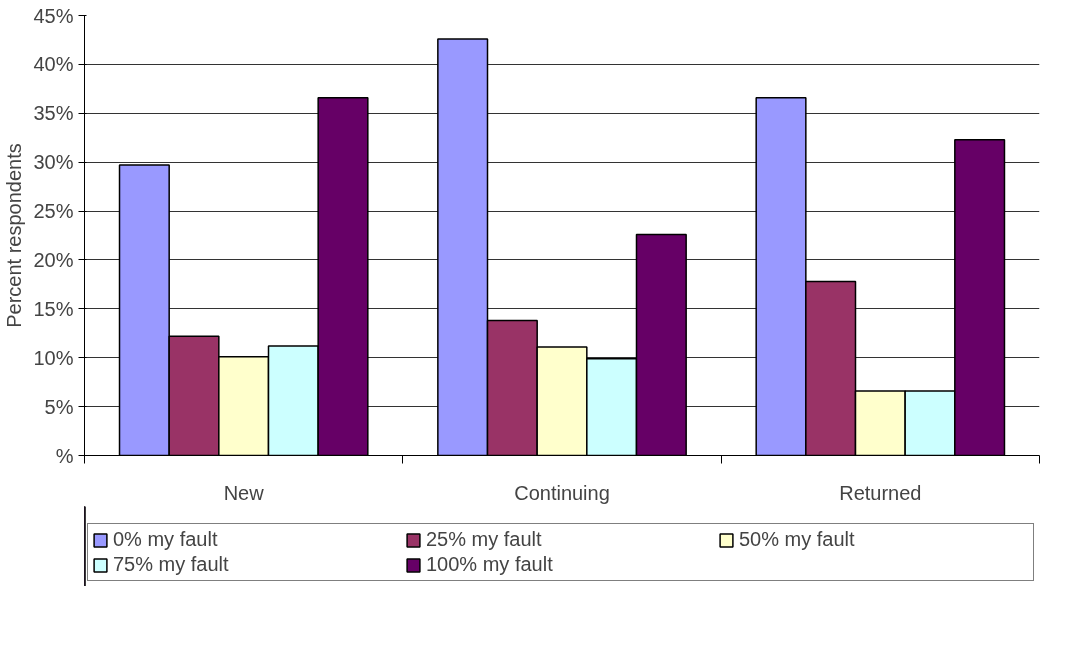  Describe the element at coordinates (53, 64) in the screenshot. I see `y-tick-label: 40%` at that location.